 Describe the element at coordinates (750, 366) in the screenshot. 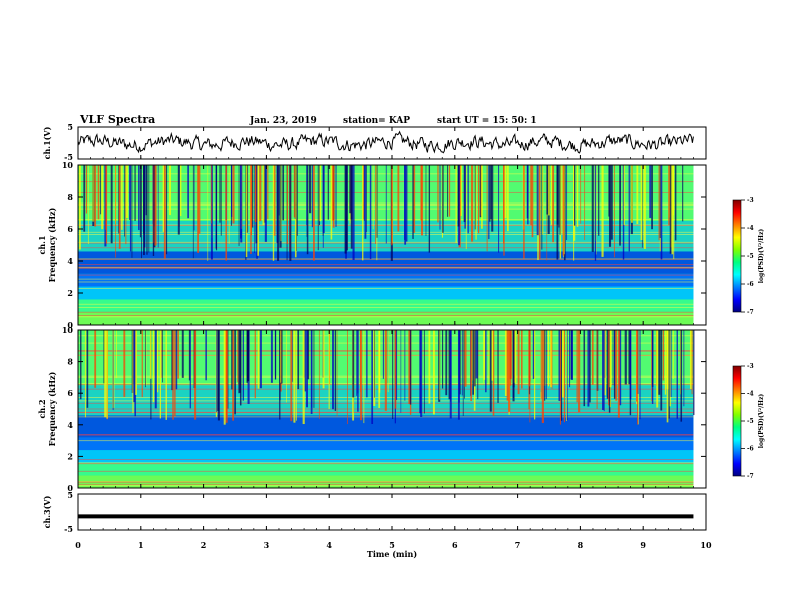

I see `ch2-colorbar-label: -3` at that location.